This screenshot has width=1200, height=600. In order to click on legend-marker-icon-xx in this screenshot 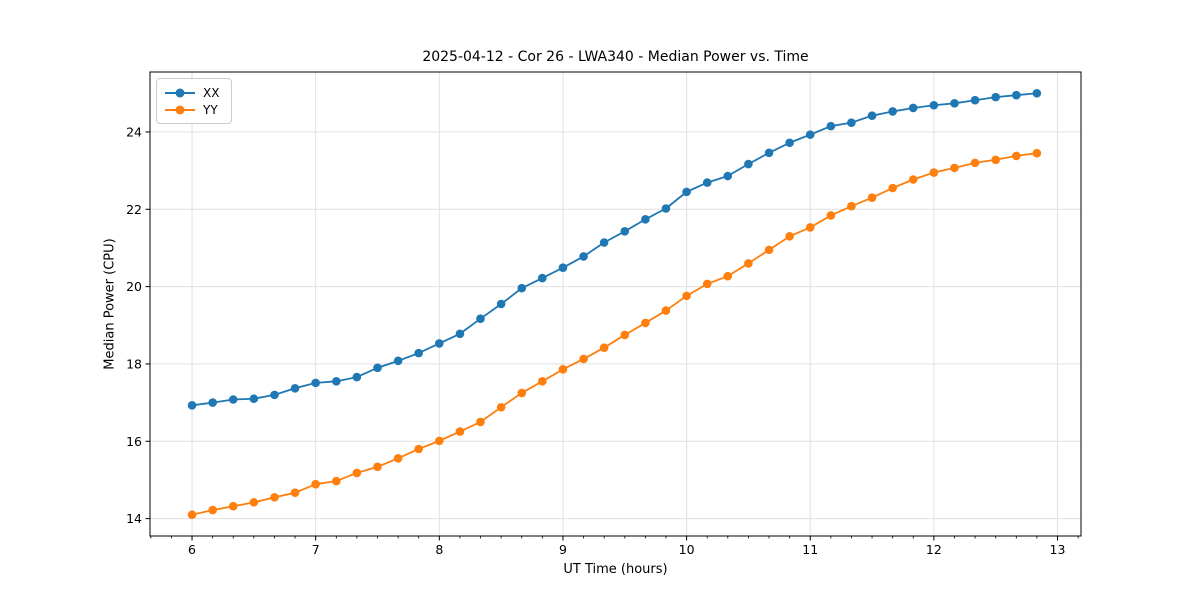, I will do `click(180, 93)`.